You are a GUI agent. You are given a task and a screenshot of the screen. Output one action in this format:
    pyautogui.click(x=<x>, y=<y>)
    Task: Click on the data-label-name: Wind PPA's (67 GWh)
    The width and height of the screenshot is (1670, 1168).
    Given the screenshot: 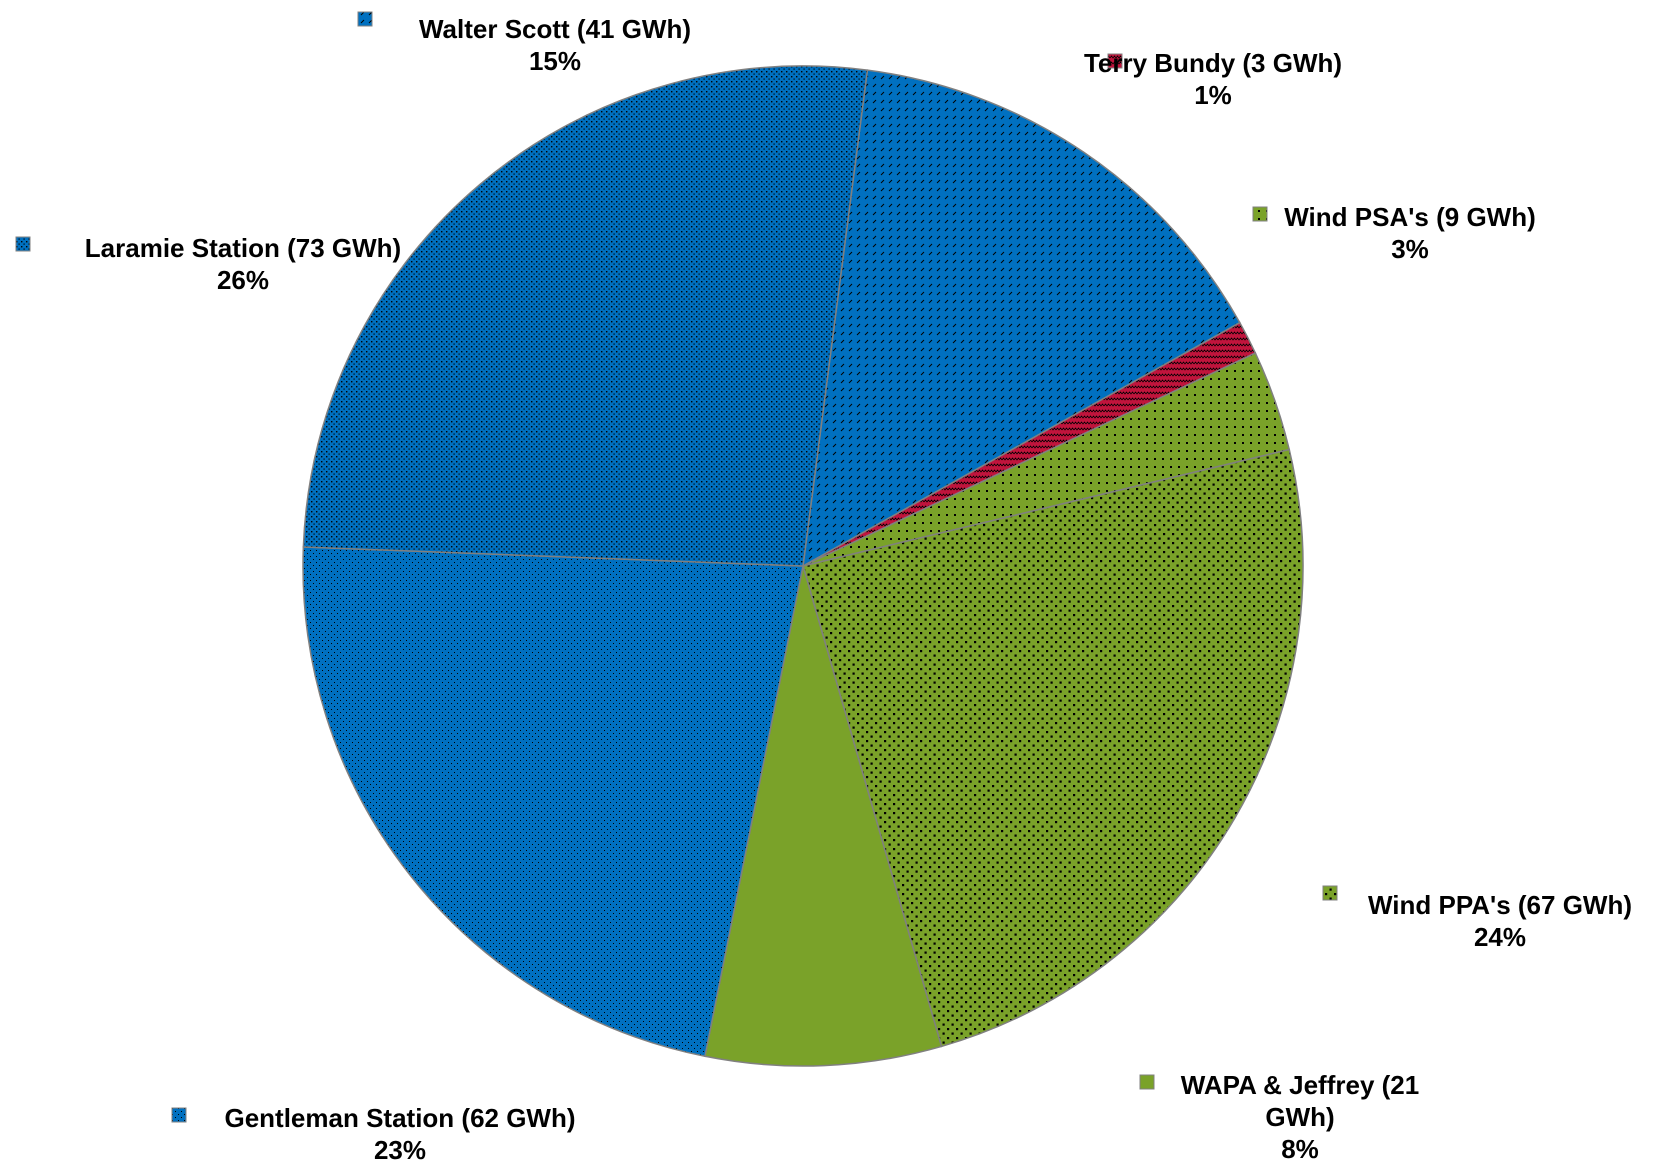 What is the action you would take?
    pyautogui.click(x=1500, y=905)
    